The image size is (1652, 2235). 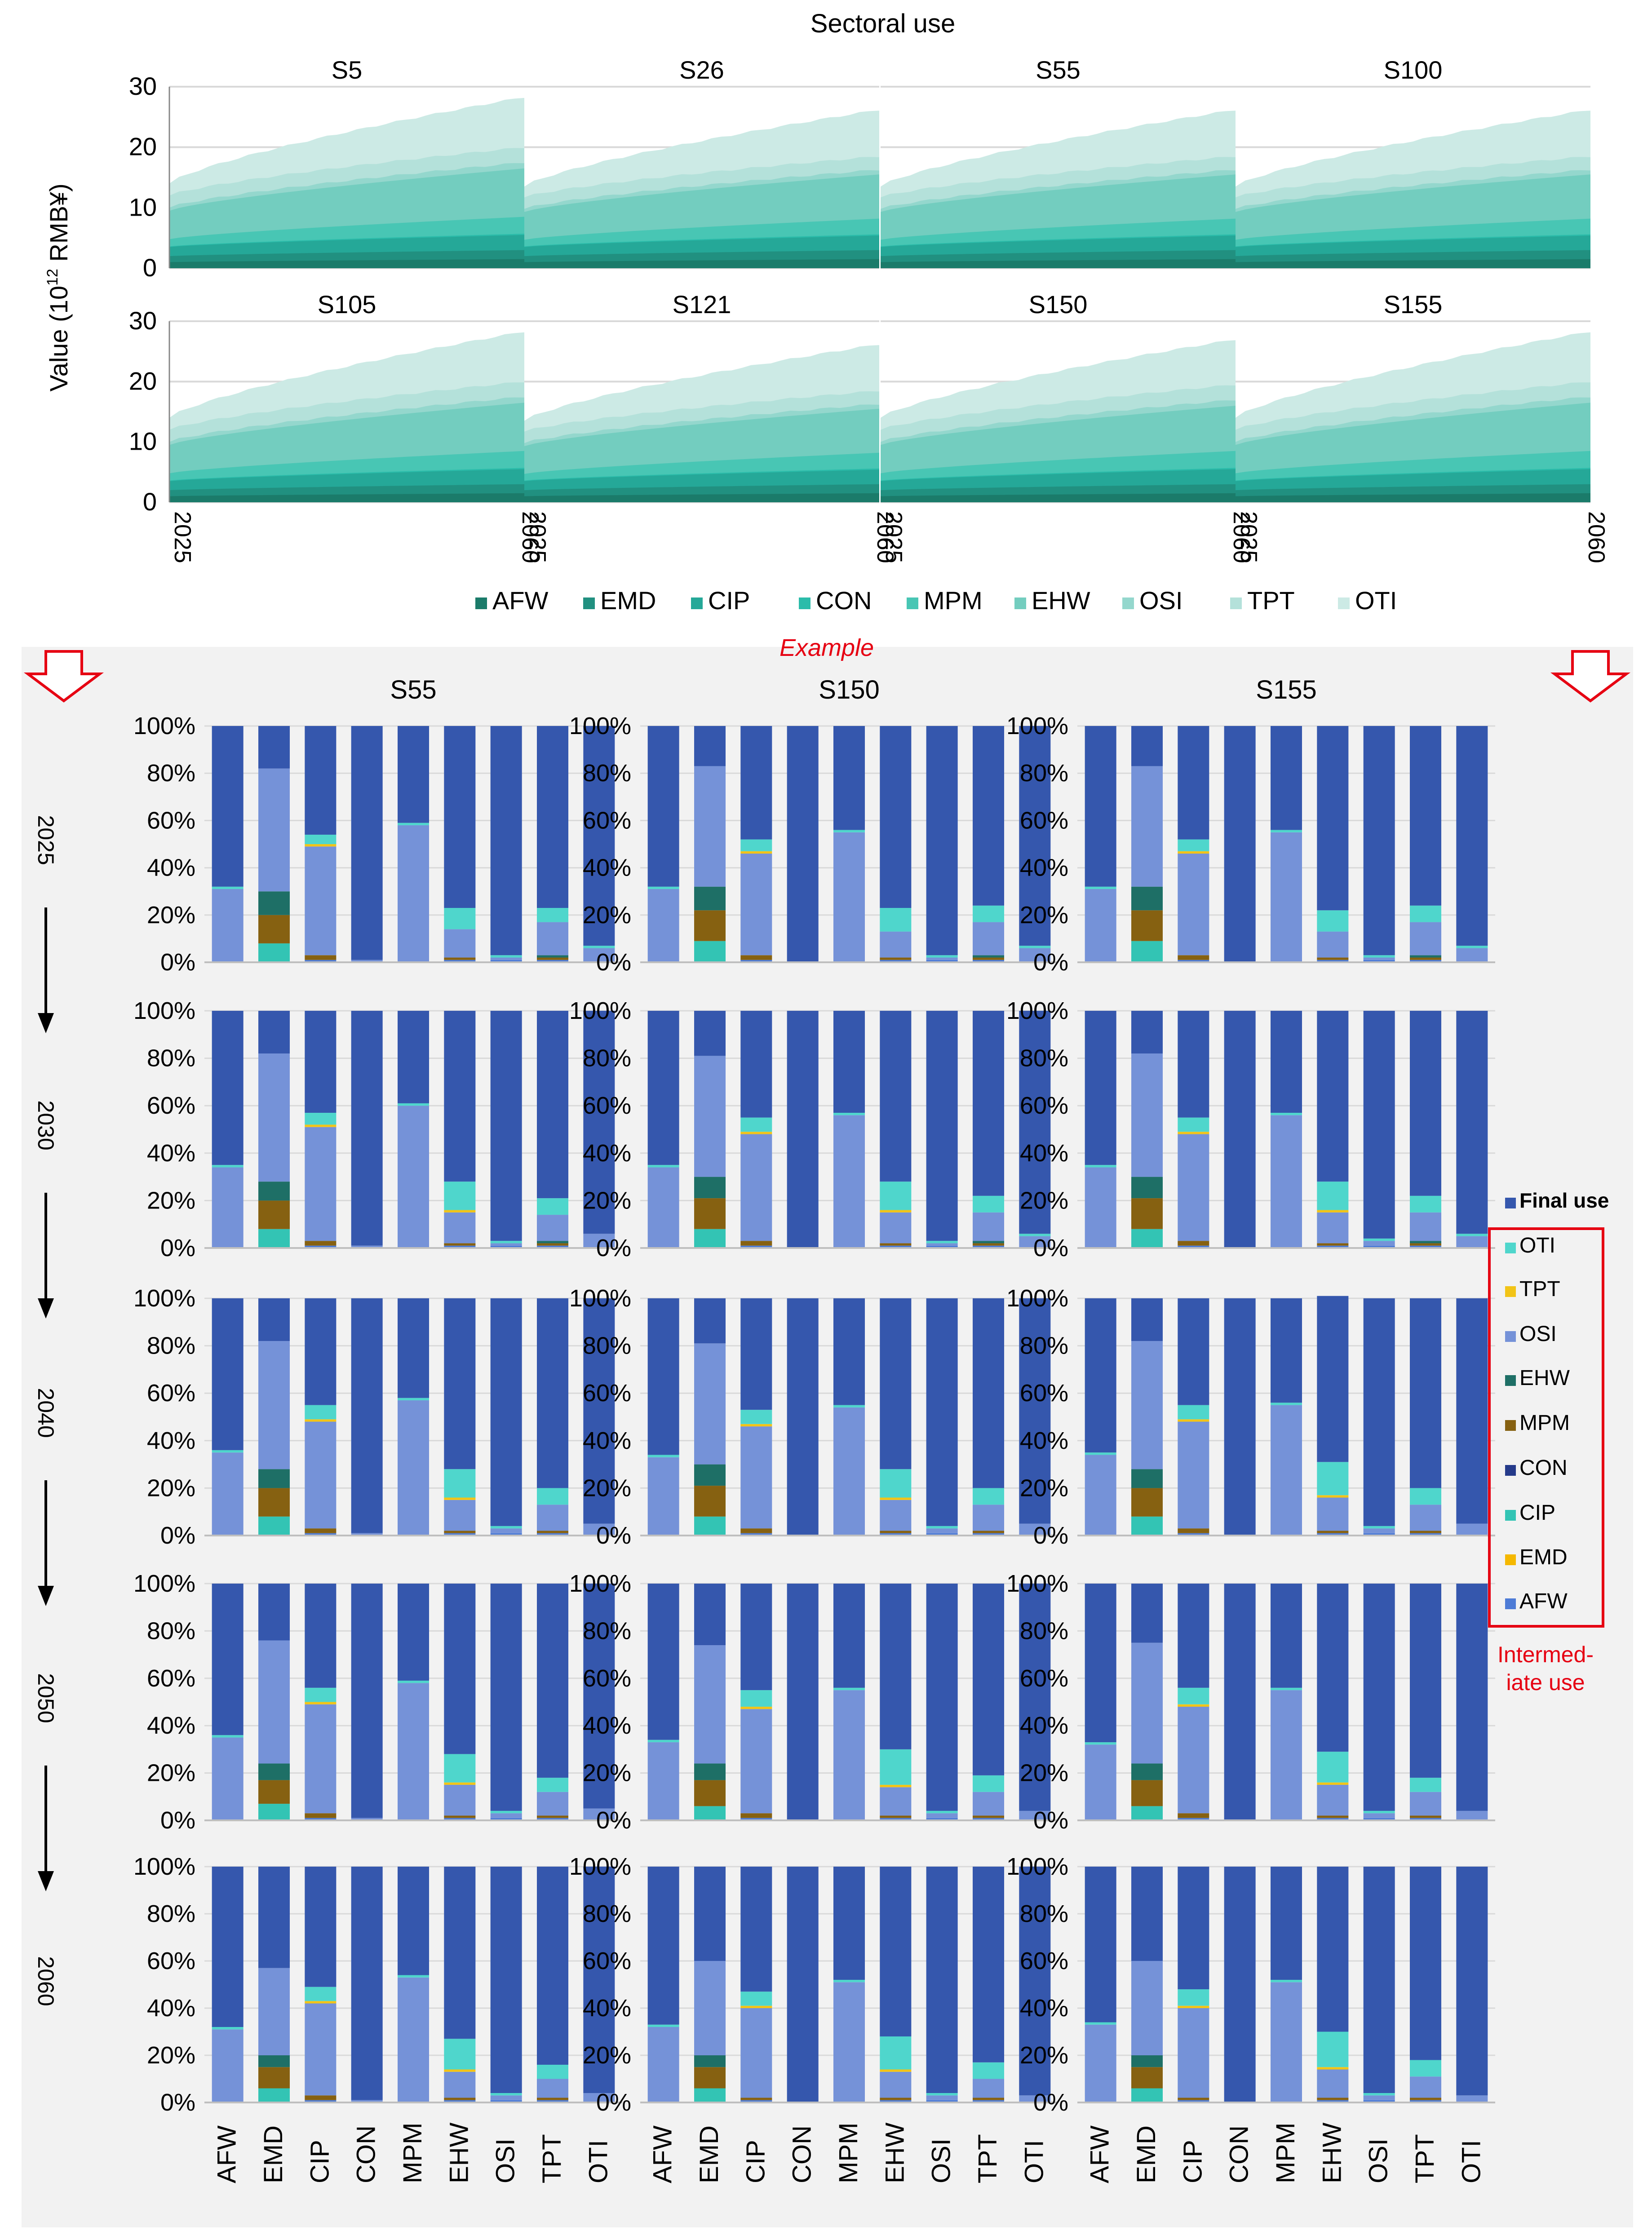 I want to click on ytick-label: 20, so click(x=143, y=381).